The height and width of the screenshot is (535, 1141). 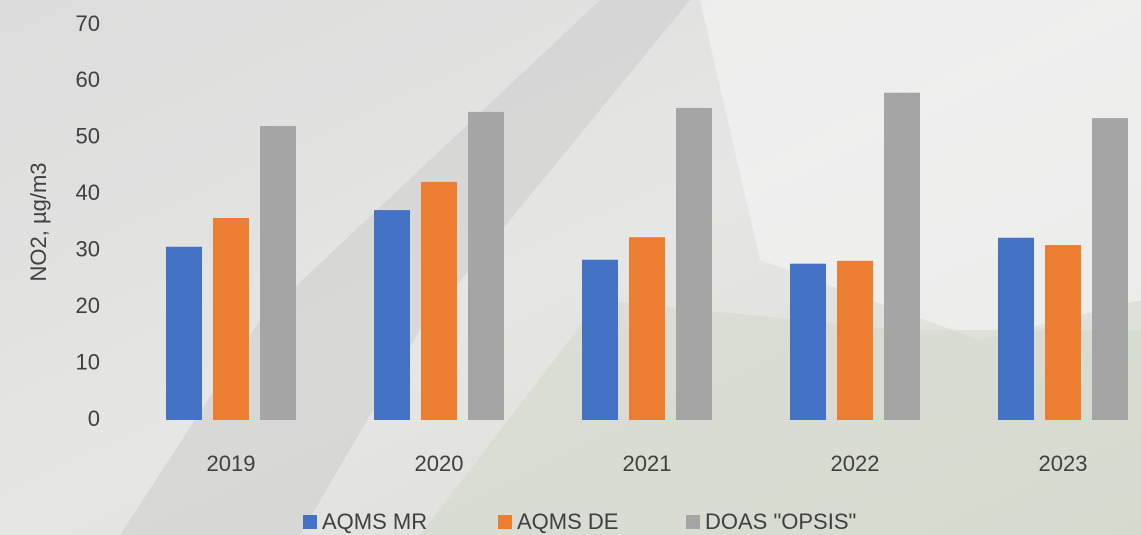 What do you see at coordinates (88, 136) in the screenshot?
I see `y-tick-label: 50` at bounding box center [88, 136].